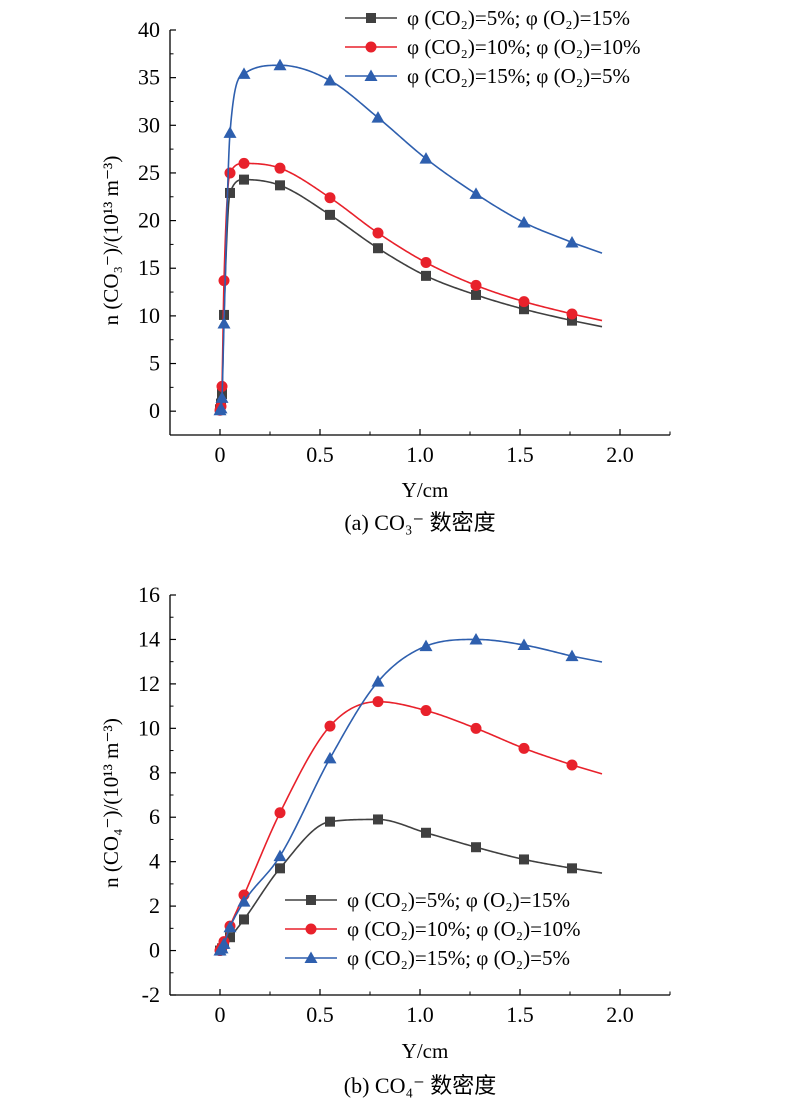 The height and width of the screenshot is (1111, 800). What do you see at coordinates (149, 172) in the screenshot?
I see `y-tick-label: 25` at bounding box center [149, 172].